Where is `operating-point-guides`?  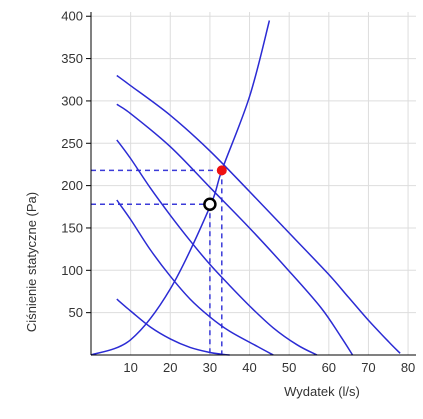 operating-point-guides is located at coordinates (157, 262).